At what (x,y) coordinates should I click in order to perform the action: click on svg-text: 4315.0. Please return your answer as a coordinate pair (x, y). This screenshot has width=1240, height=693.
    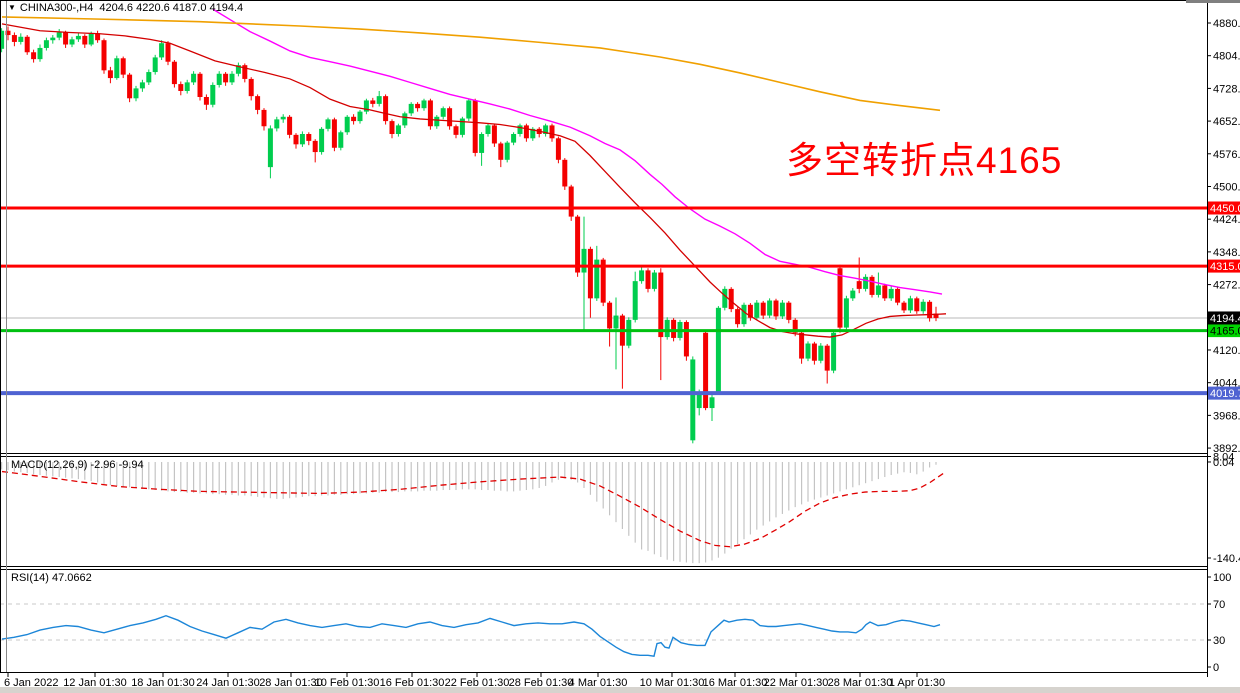
    Looking at the image, I should click on (1225, 267).